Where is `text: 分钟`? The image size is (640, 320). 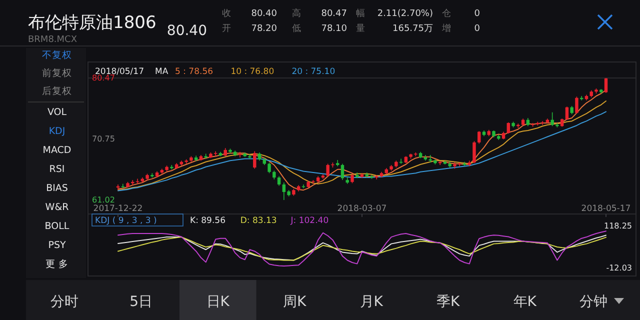 text: 分钟 is located at coordinates (594, 302).